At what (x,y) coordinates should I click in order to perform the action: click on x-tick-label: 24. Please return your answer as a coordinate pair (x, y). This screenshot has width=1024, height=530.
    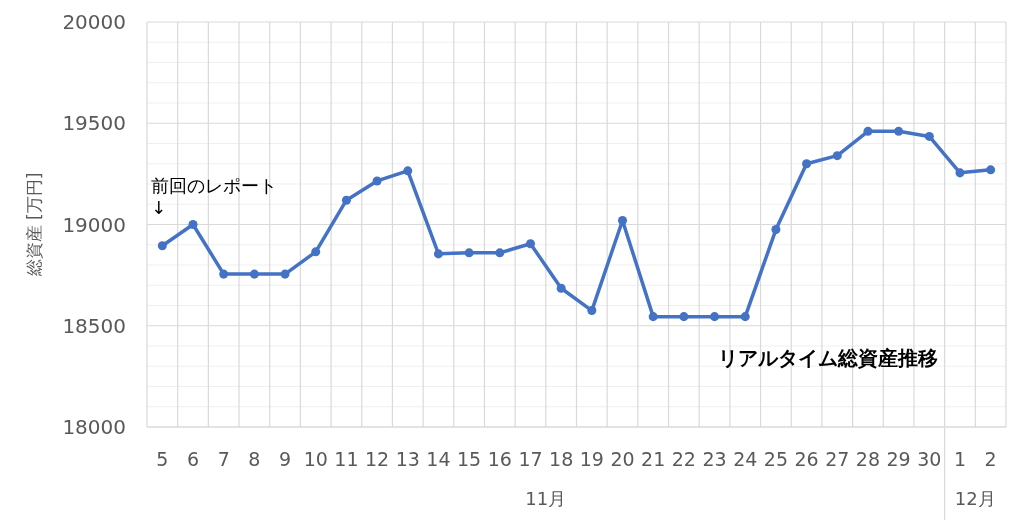
    Looking at the image, I should click on (745, 459).